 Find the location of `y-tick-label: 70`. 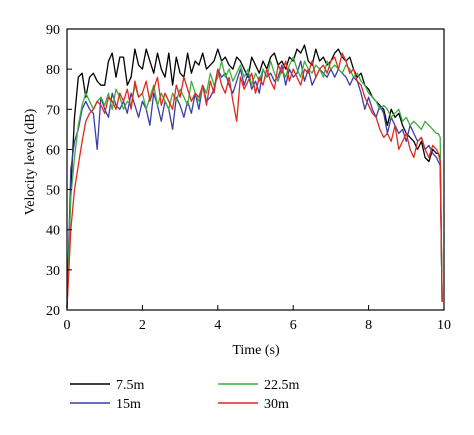

y-tick-label: 70 is located at coordinates (53, 110).